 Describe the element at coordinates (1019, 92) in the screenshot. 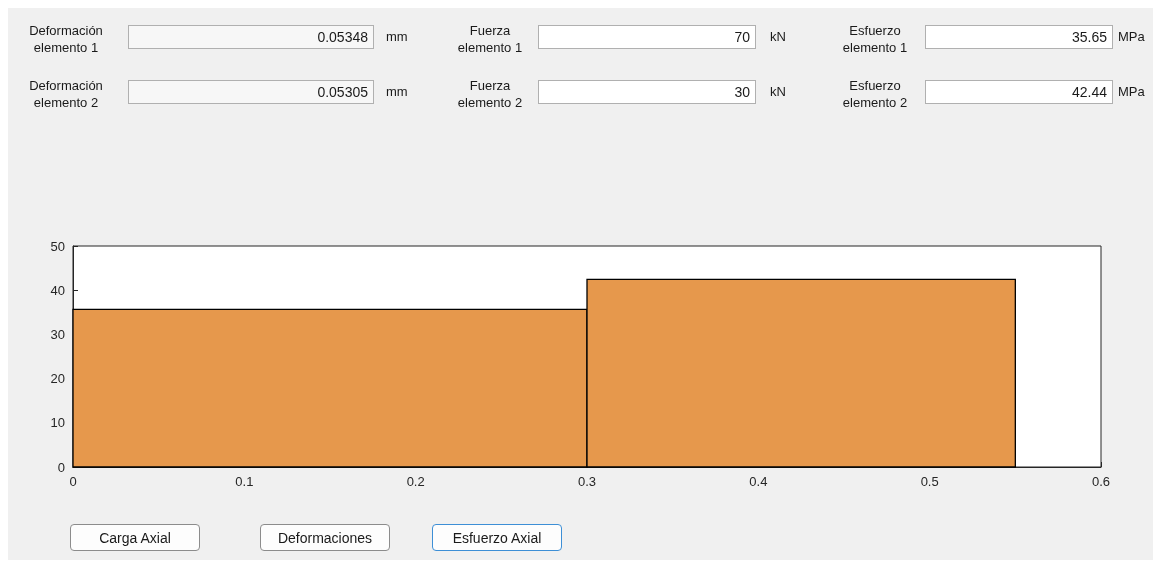

I see `text: 42.44` at that location.